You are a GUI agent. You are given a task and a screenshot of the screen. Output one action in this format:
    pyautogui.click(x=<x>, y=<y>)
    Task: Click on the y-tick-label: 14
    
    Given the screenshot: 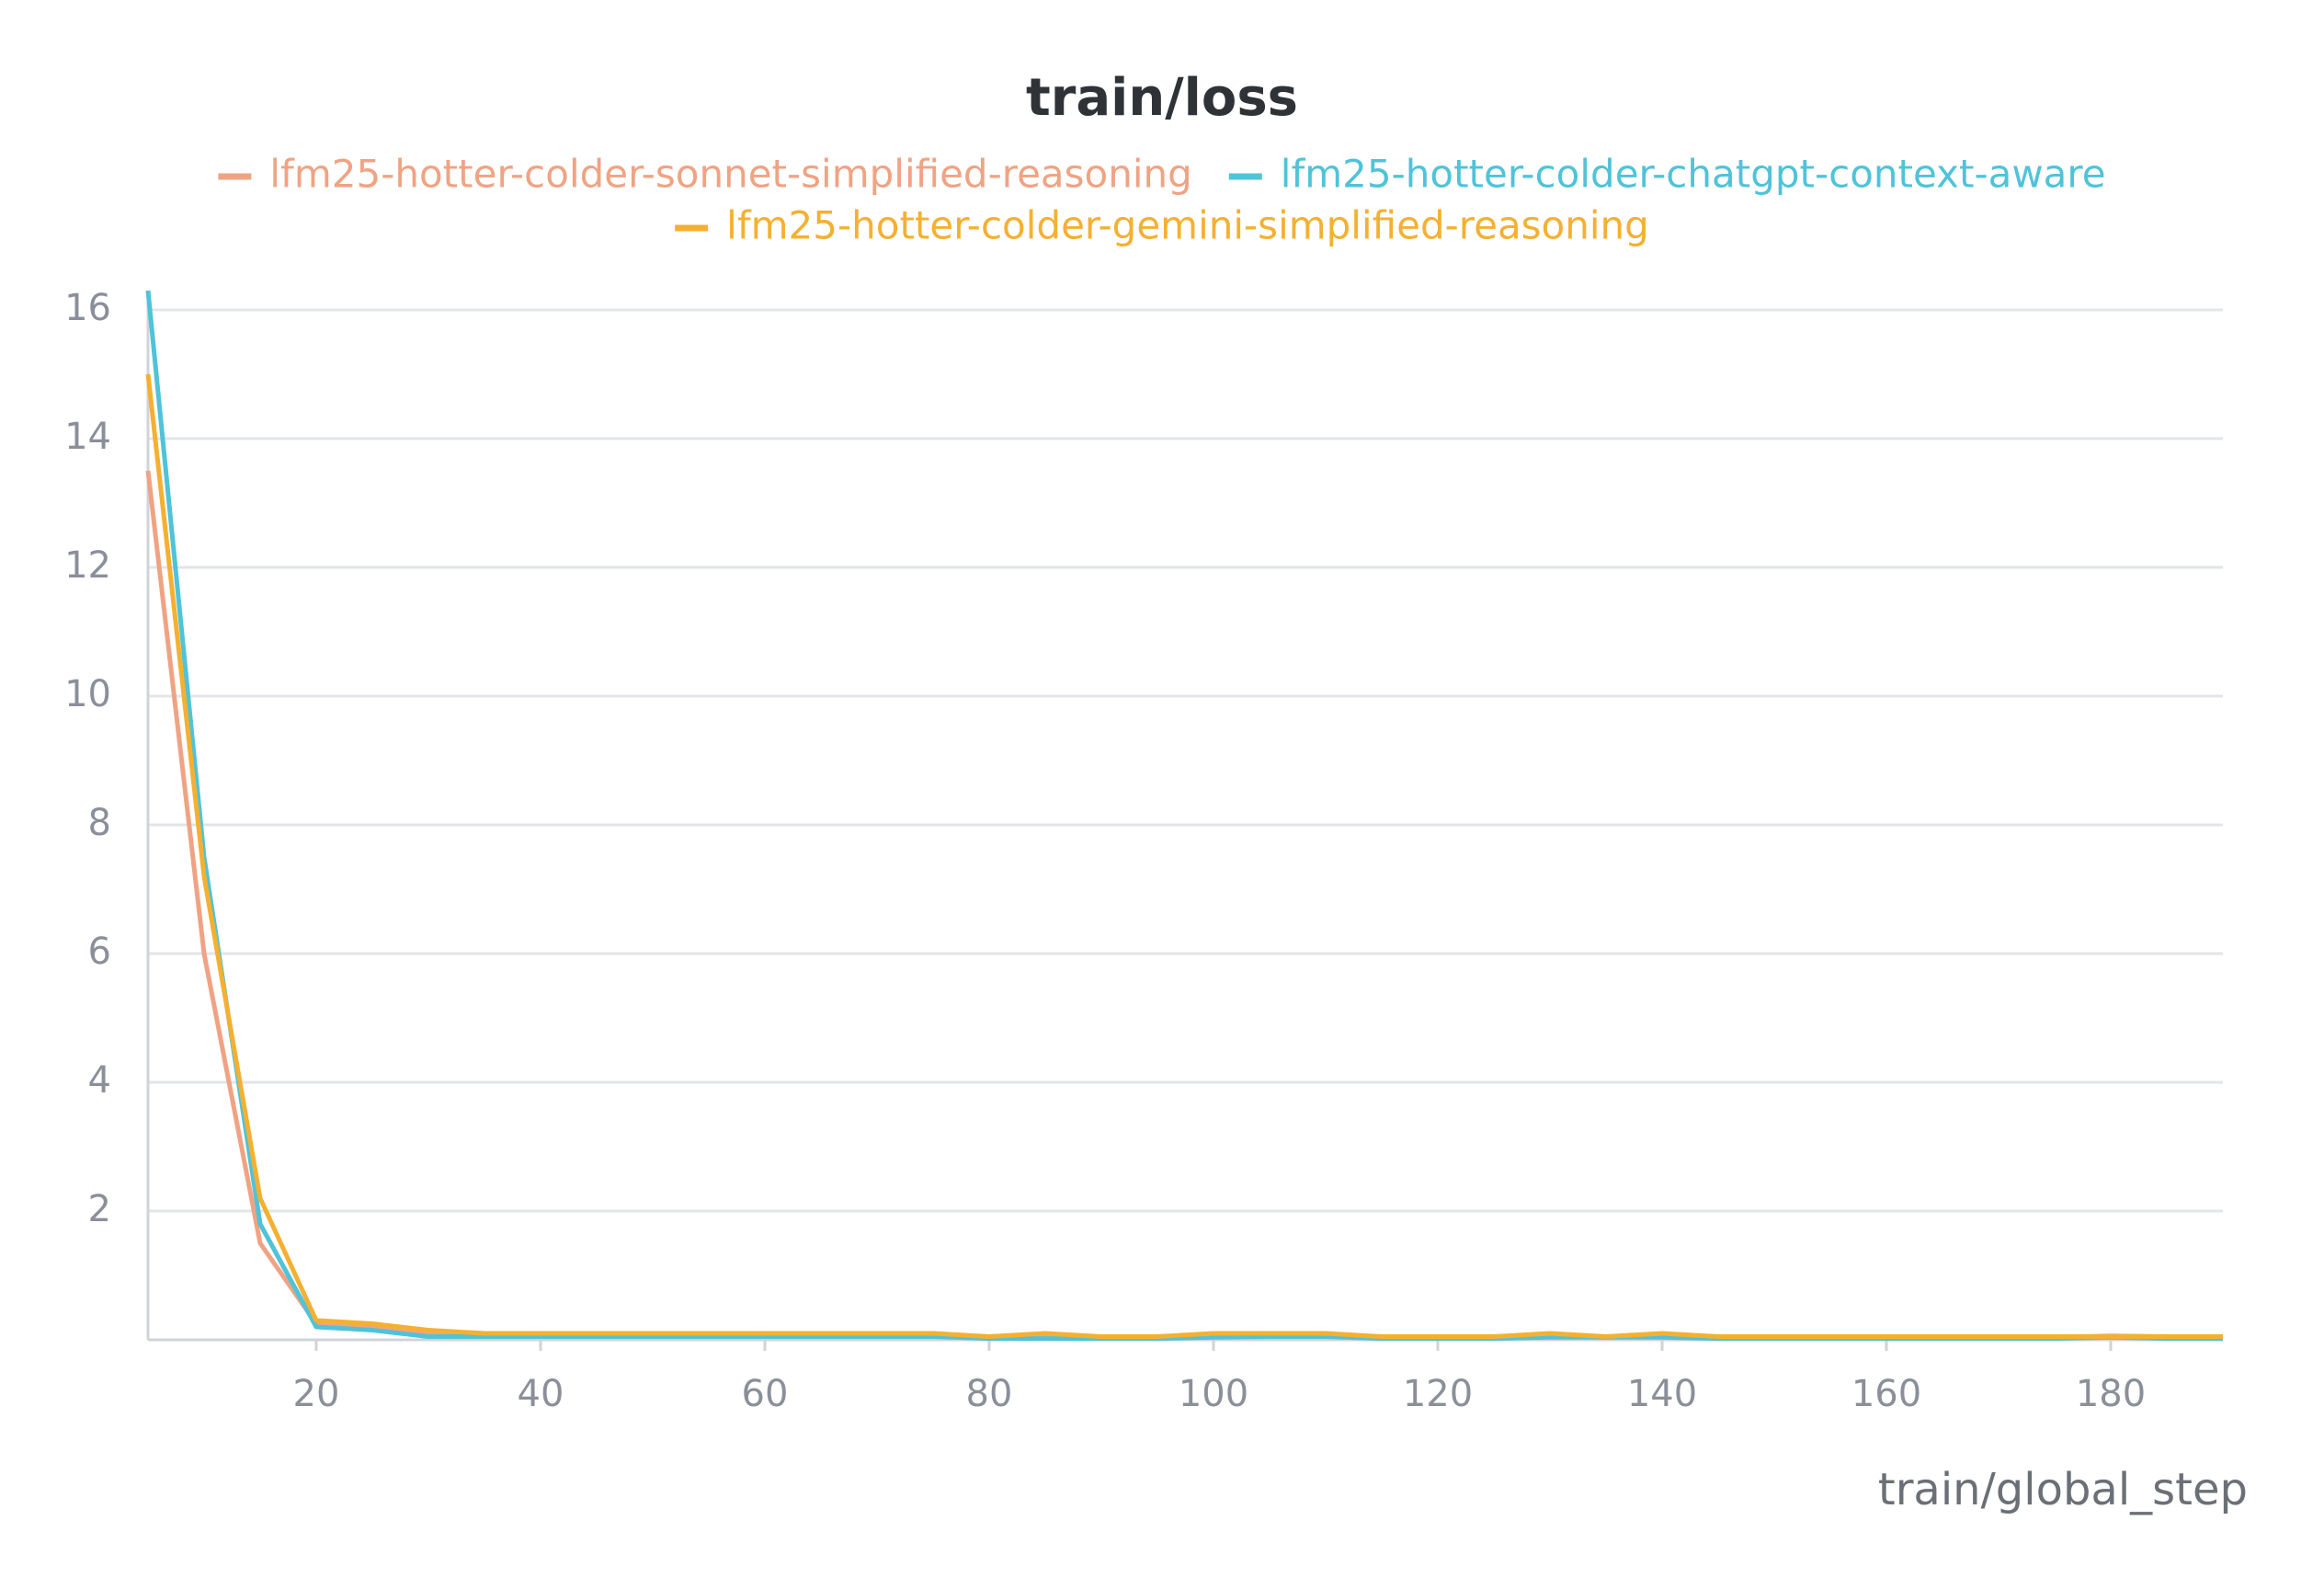 What is the action you would take?
    pyautogui.click(x=88, y=437)
    